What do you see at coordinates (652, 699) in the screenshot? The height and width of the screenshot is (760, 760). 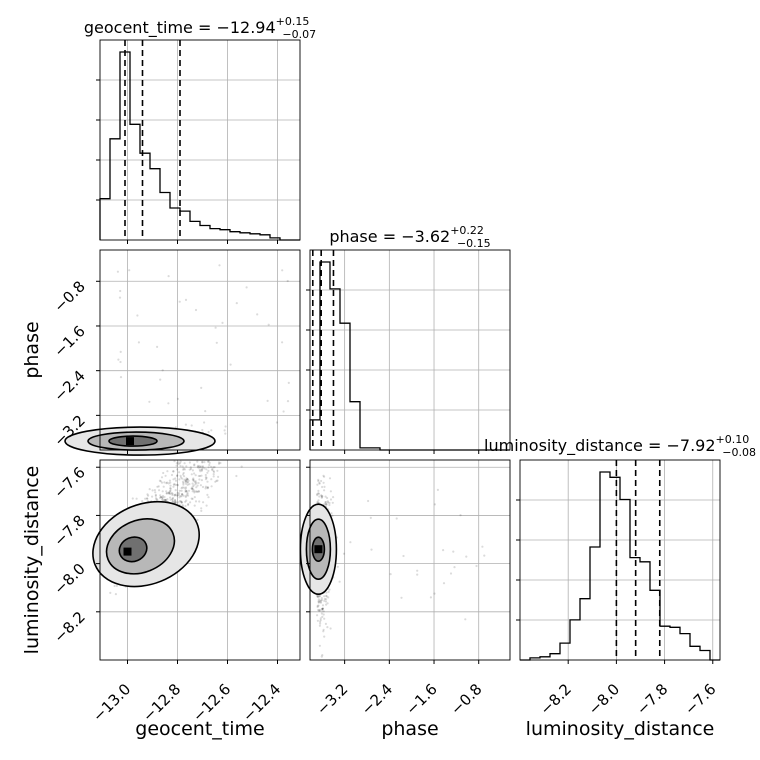 I see `x-tick-label: −7.8` at bounding box center [652, 699].